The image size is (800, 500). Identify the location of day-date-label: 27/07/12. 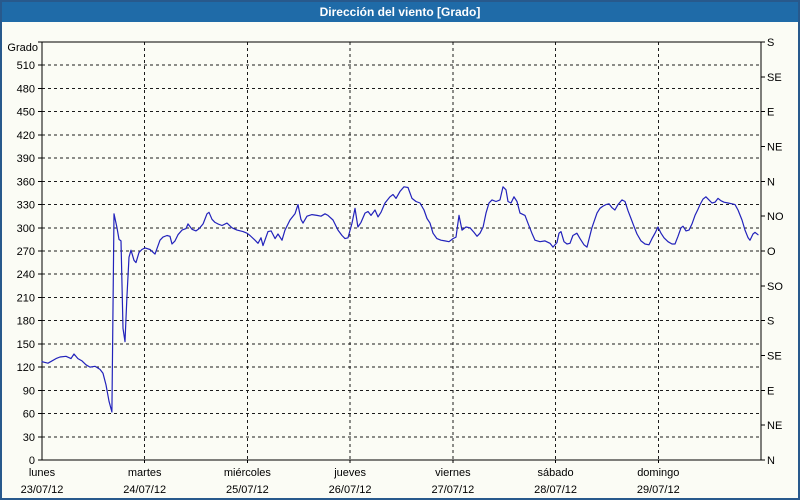
(452, 490).